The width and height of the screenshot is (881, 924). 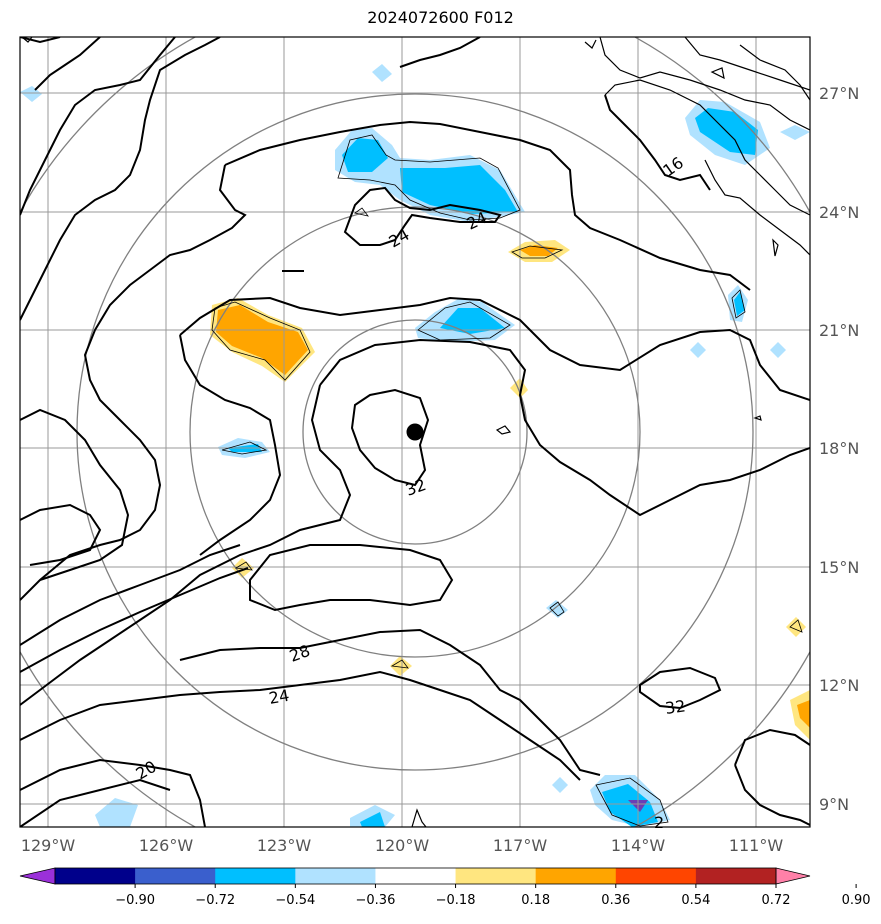 I want to click on lon-label: 126°W, so click(x=166, y=845).